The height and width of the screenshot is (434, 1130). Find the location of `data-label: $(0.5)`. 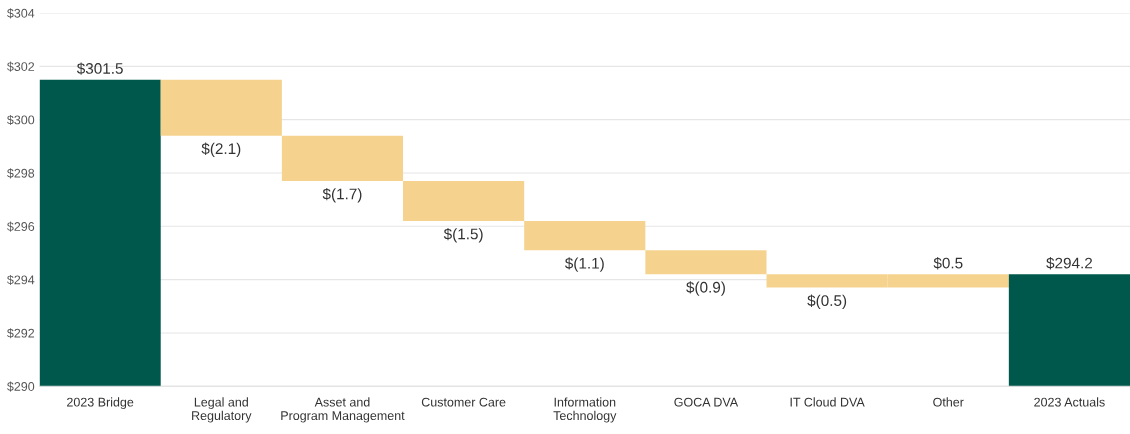

data-label: $(0.5) is located at coordinates (827, 302).